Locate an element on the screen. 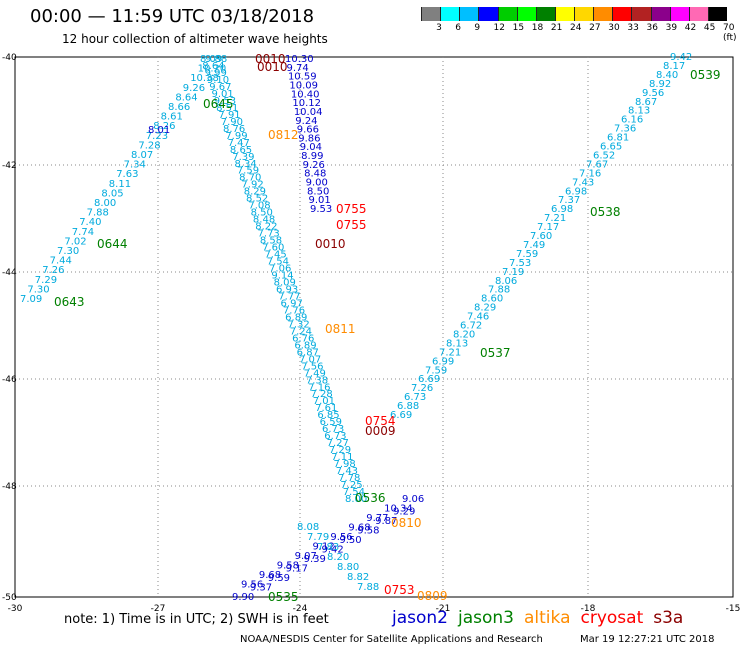 Image resolution: width=740 pixels, height=650 pixels. wave-height-label: 9.39 is located at coordinates (315, 559).